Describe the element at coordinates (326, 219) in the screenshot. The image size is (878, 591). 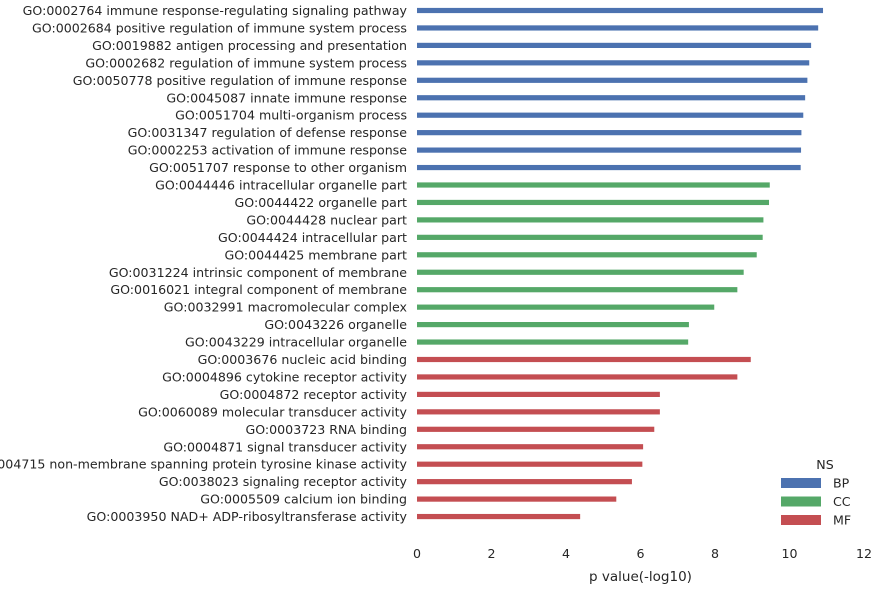
I see `category-label-go-0044428: GO:0044428 nuclear part` at that location.